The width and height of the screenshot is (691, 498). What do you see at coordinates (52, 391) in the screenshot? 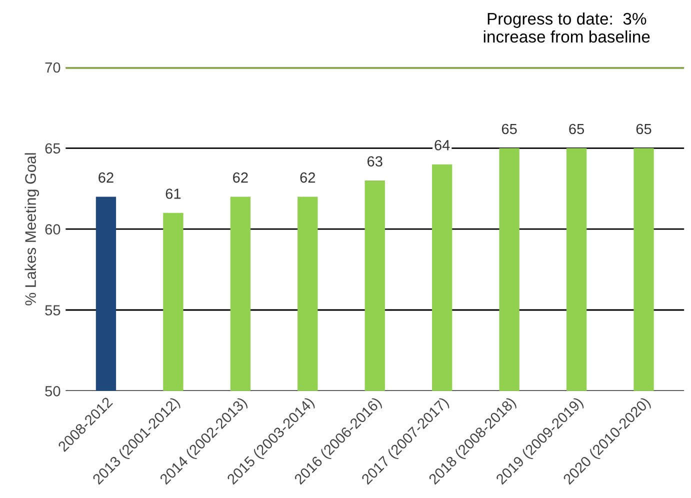
I see `y-tick-label: 50` at bounding box center [52, 391].